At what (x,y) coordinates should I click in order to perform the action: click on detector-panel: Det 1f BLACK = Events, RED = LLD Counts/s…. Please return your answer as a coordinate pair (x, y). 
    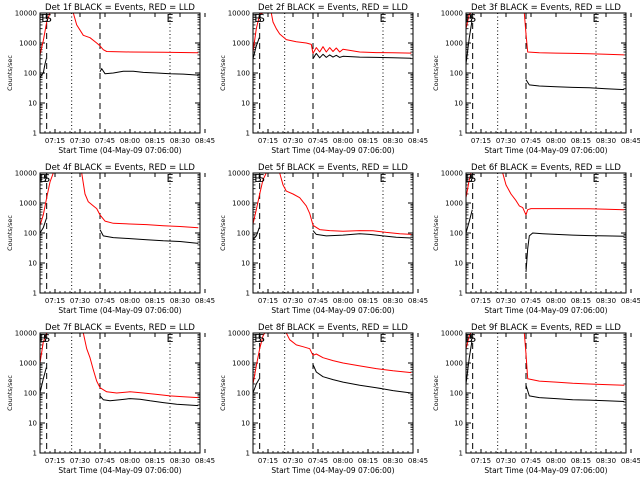
    Looking at the image, I should click on (110, 79).